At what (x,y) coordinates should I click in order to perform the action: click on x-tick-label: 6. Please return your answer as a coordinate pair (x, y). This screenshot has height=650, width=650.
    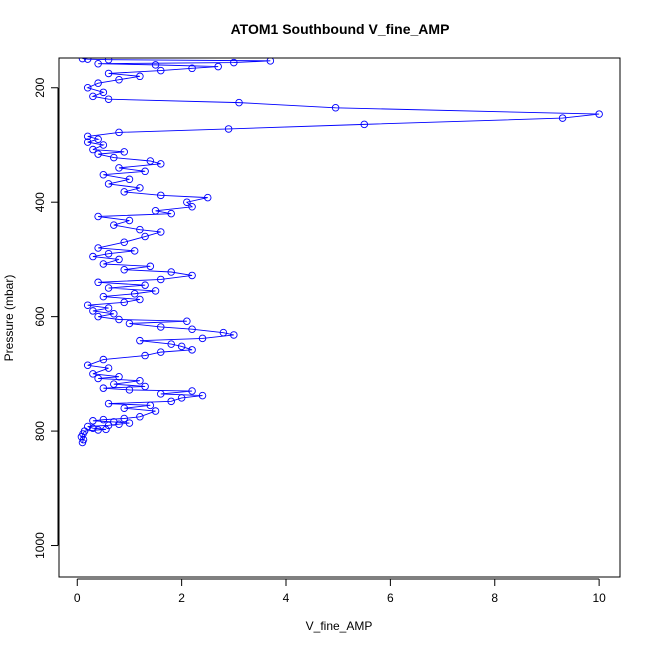
    Looking at the image, I should click on (390, 598).